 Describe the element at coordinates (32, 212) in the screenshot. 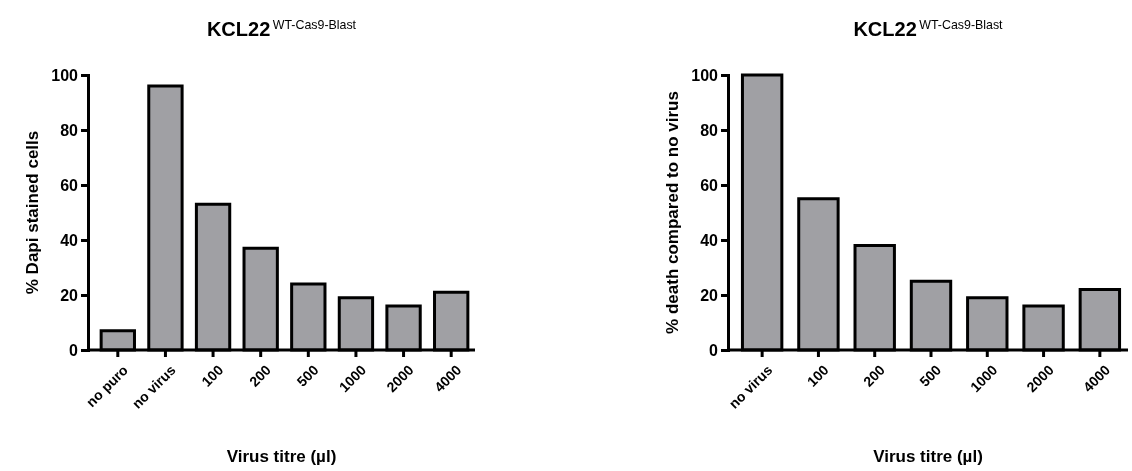

I see `y-axis-title: % Dapi stained cells` at that location.